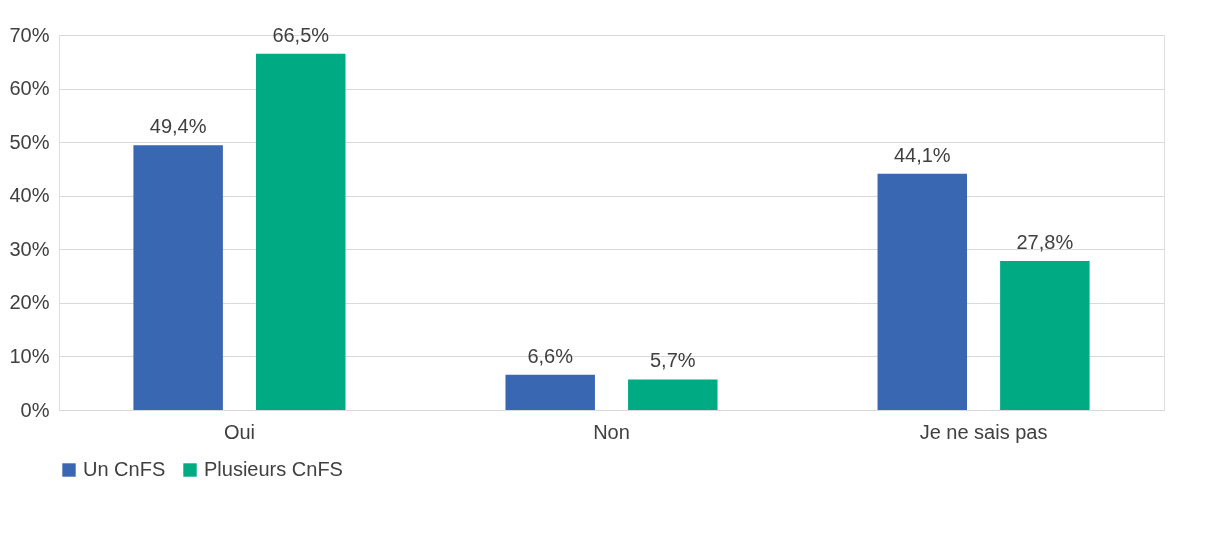 This screenshot has width=1208, height=534. What do you see at coordinates (29, 302) in the screenshot?
I see `y-tick-label: 20%` at bounding box center [29, 302].